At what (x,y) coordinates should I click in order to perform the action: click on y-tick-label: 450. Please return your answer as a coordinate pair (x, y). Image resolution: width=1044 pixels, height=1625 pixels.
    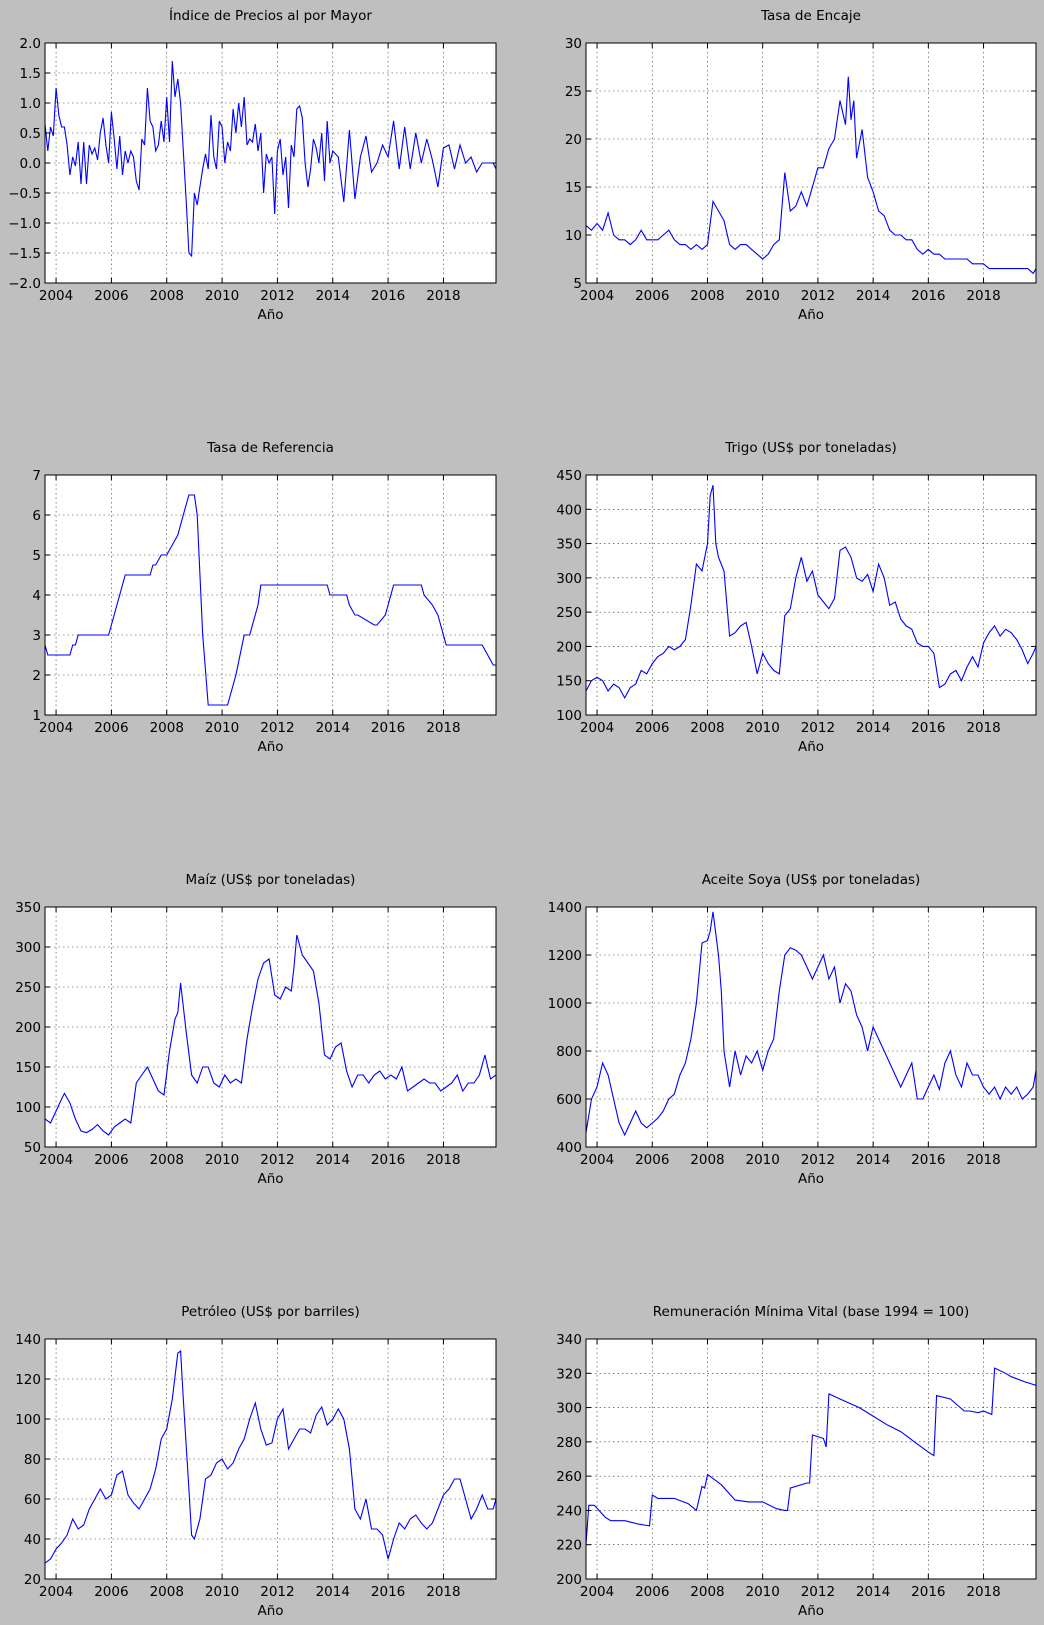
    Looking at the image, I should click on (569, 476).